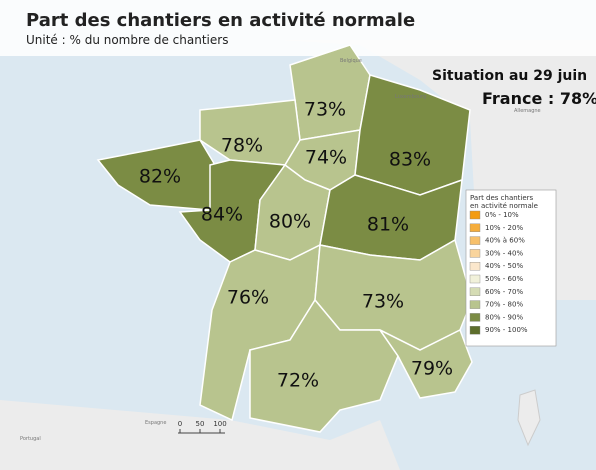  I want to click on legend-box, so click(511, 268).